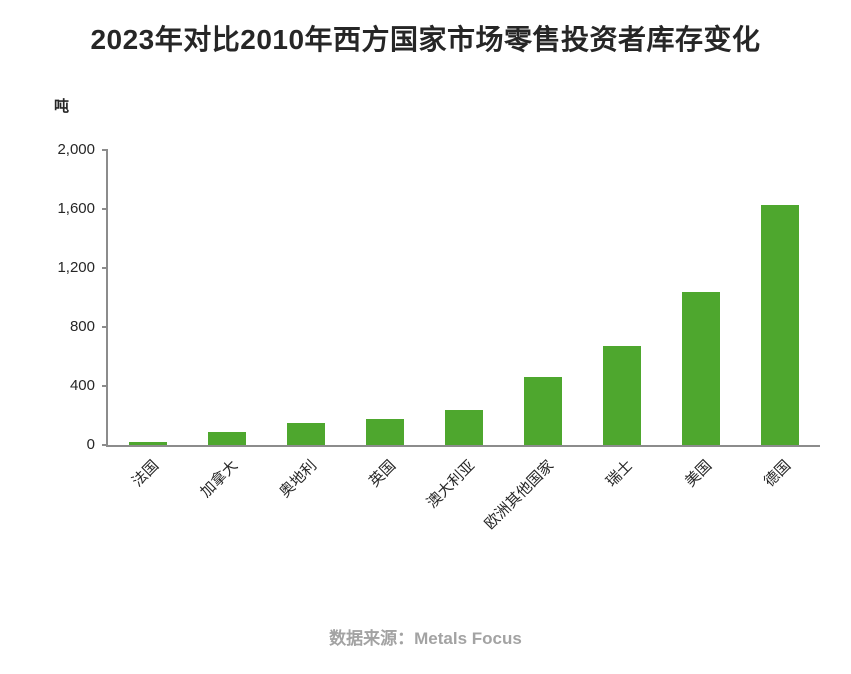 Image resolution: width=851 pixels, height=674 pixels. Describe the element at coordinates (82, 326) in the screenshot. I see `y-axis-tick-label: 800` at that location.